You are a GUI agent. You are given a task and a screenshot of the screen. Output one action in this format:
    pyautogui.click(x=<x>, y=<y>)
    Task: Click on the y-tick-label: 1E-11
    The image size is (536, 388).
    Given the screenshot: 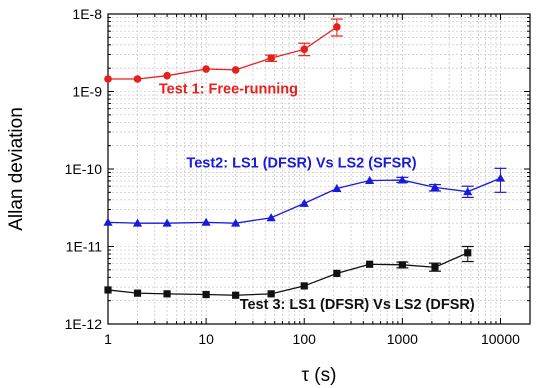 What is the action you would take?
    pyautogui.click(x=84, y=247)
    